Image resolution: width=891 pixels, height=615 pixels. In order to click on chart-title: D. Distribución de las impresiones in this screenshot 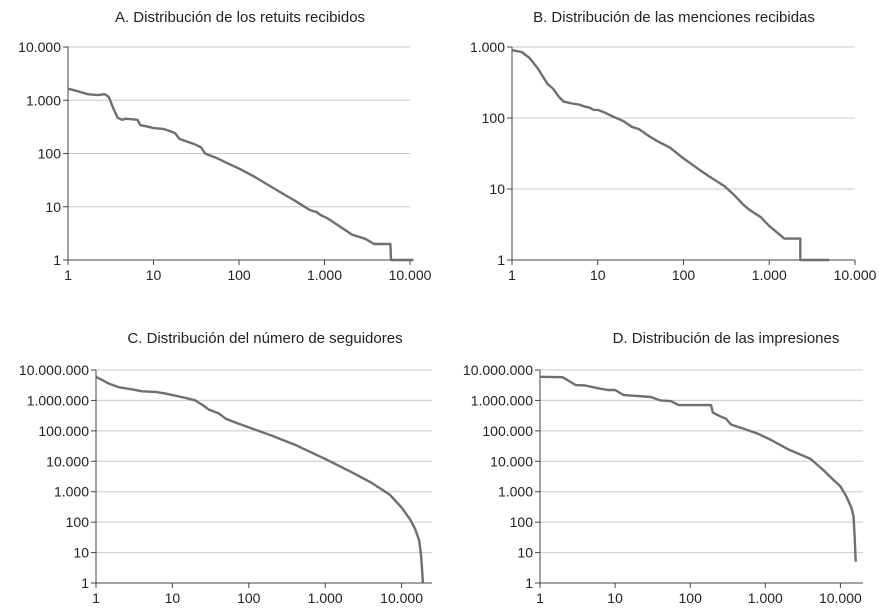, I will do `click(726, 338)`.